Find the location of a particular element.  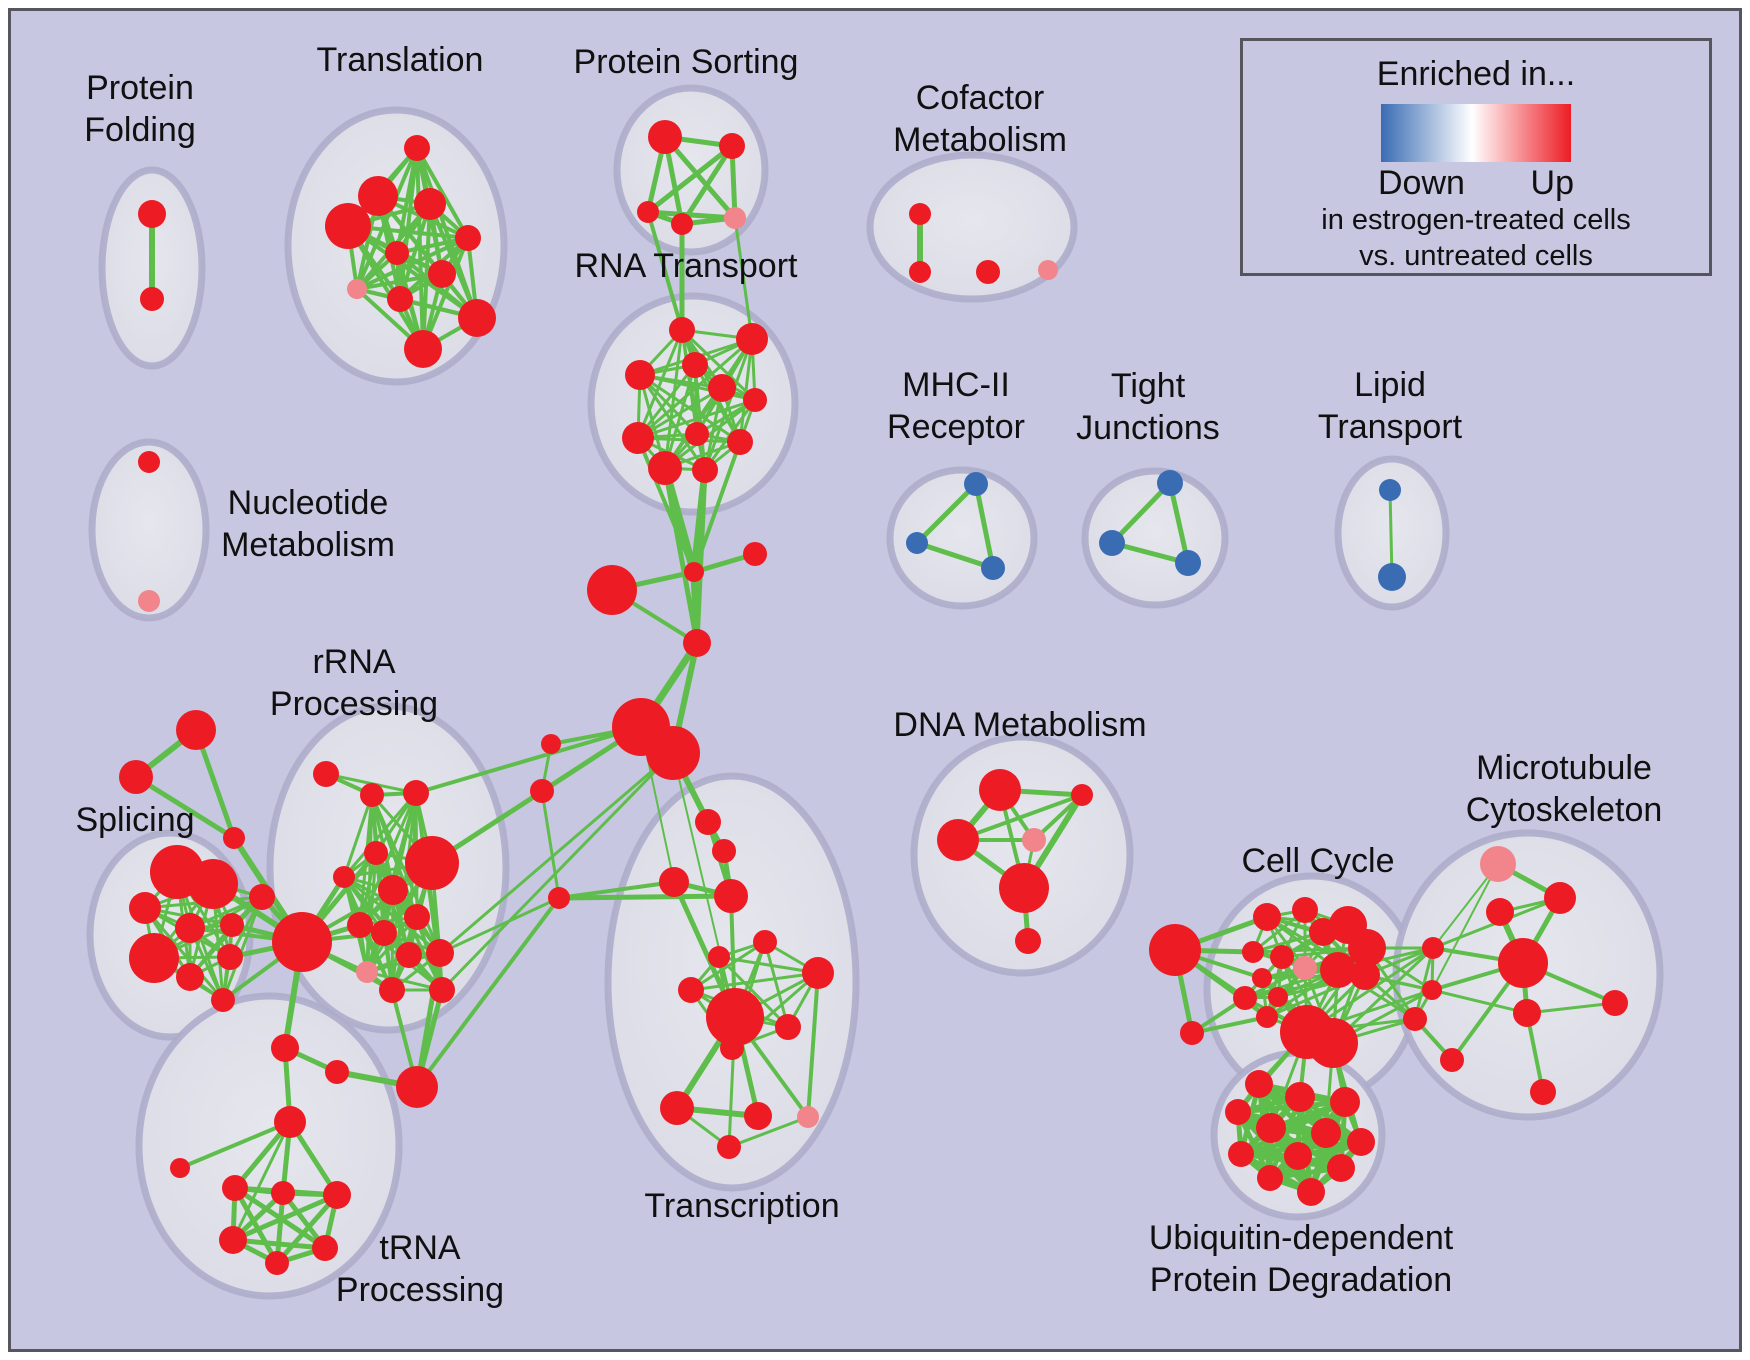

legend-range: Down Up is located at coordinates (1476, 183).